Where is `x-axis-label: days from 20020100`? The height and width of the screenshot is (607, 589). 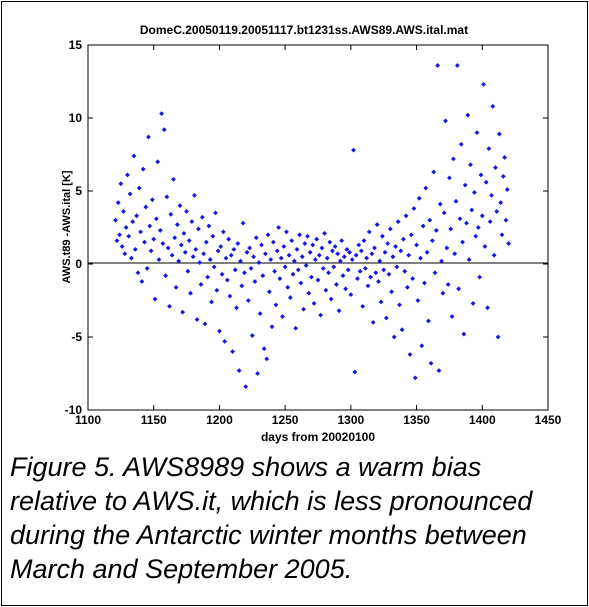 x-axis-label: days from 20020100 is located at coordinates (318, 437).